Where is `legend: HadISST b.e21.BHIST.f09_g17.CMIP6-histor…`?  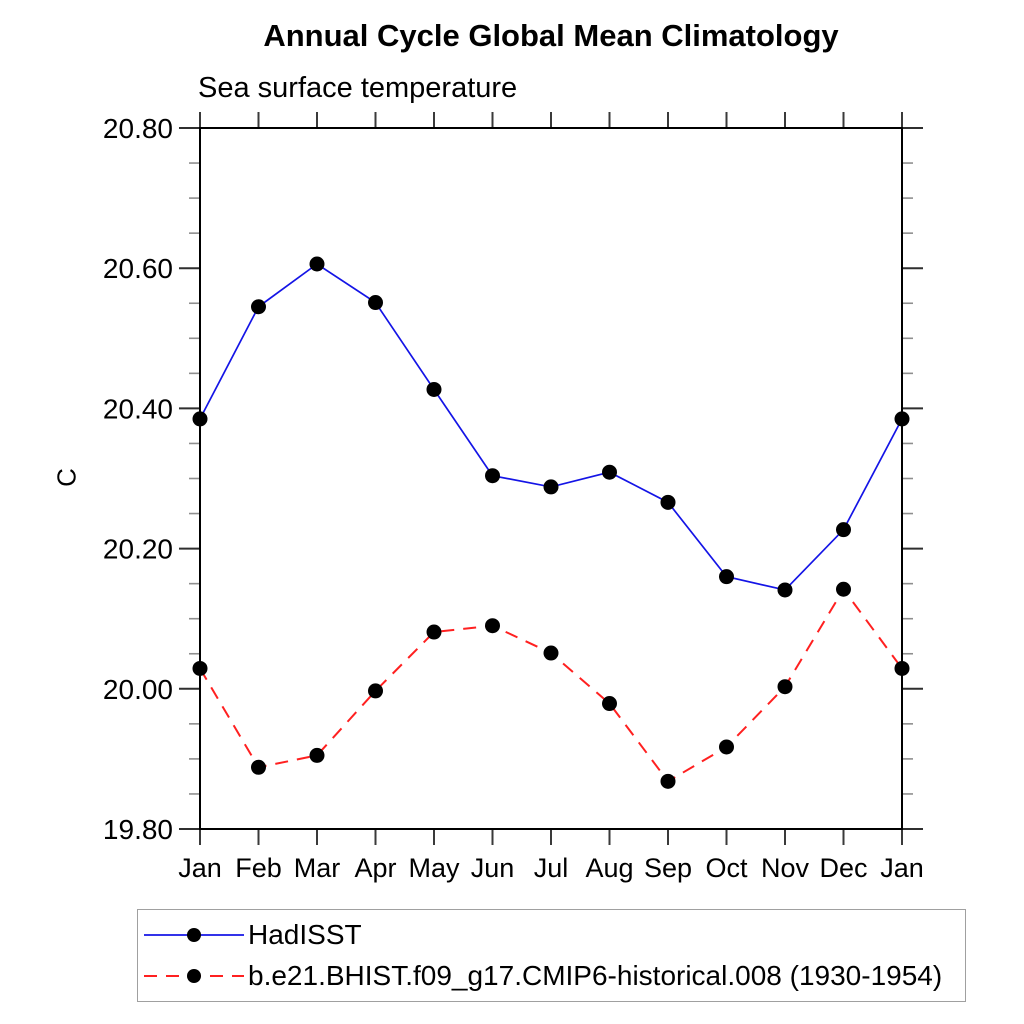 legend: HadISST b.e21.BHIST.f09_g17.CMIP6-histor… is located at coordinates (551, 955).